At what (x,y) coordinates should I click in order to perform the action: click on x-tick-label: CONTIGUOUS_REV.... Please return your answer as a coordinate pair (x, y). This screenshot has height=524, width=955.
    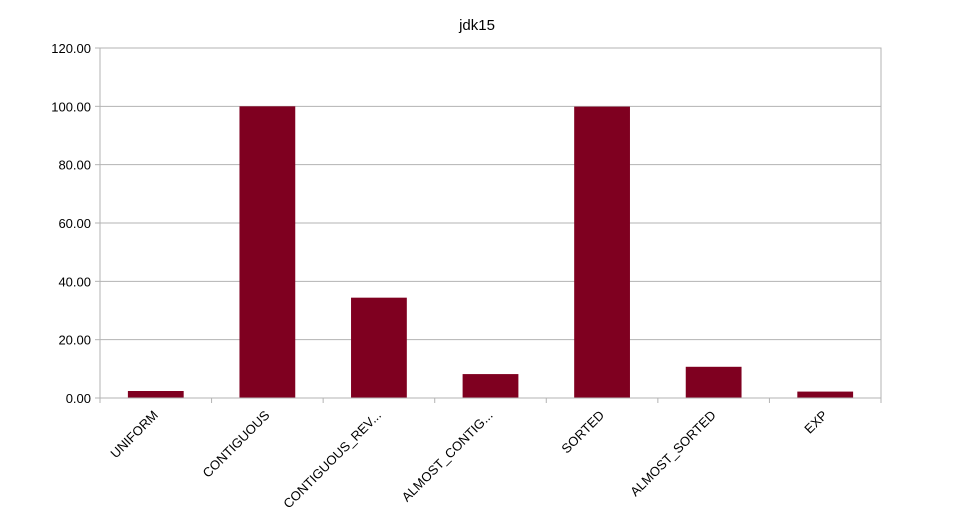
    Looking at the image, I should click on (332, 460).